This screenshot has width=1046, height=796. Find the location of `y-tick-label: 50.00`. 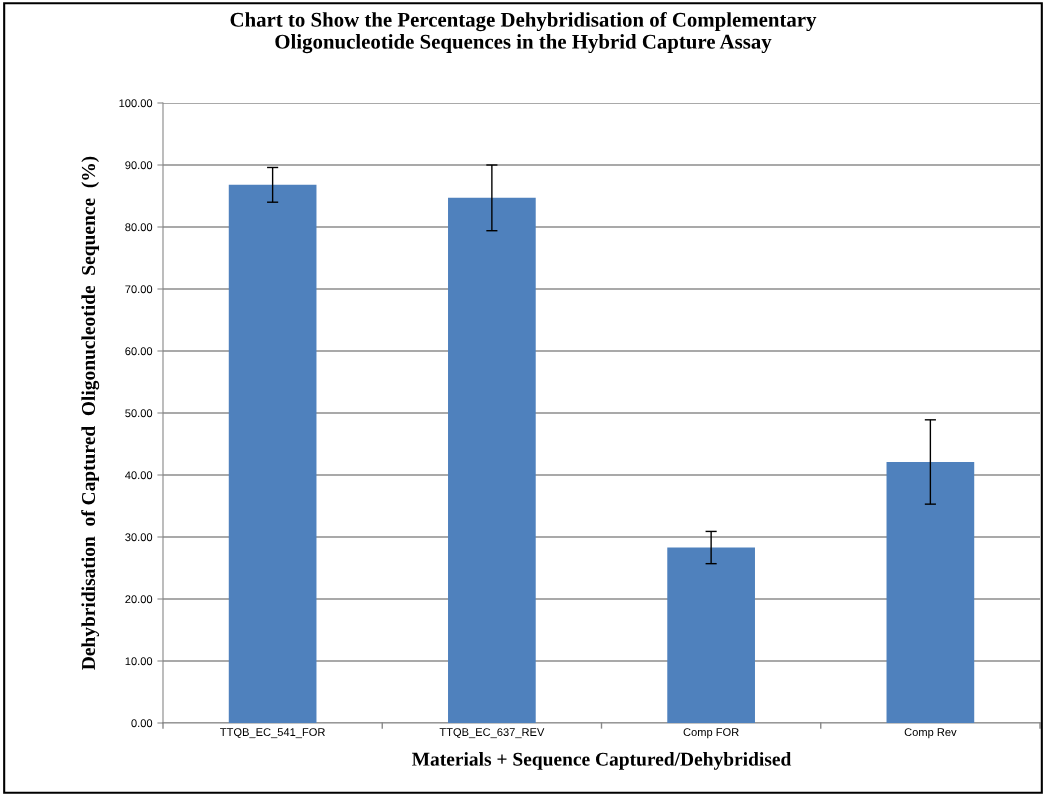

y-tick-label: 50.00 is located at coordinates (139, 413).